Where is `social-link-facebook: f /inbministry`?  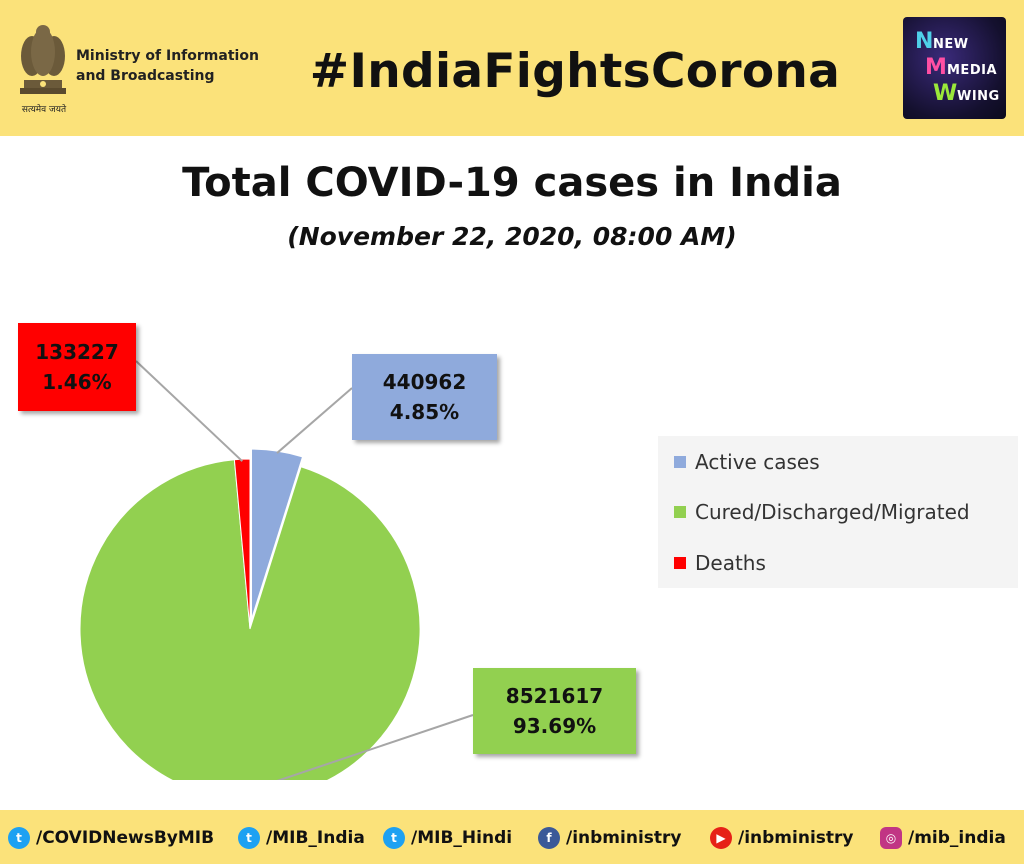 social-link-facebook: f /inbministry is located at coordinates (610, 838).